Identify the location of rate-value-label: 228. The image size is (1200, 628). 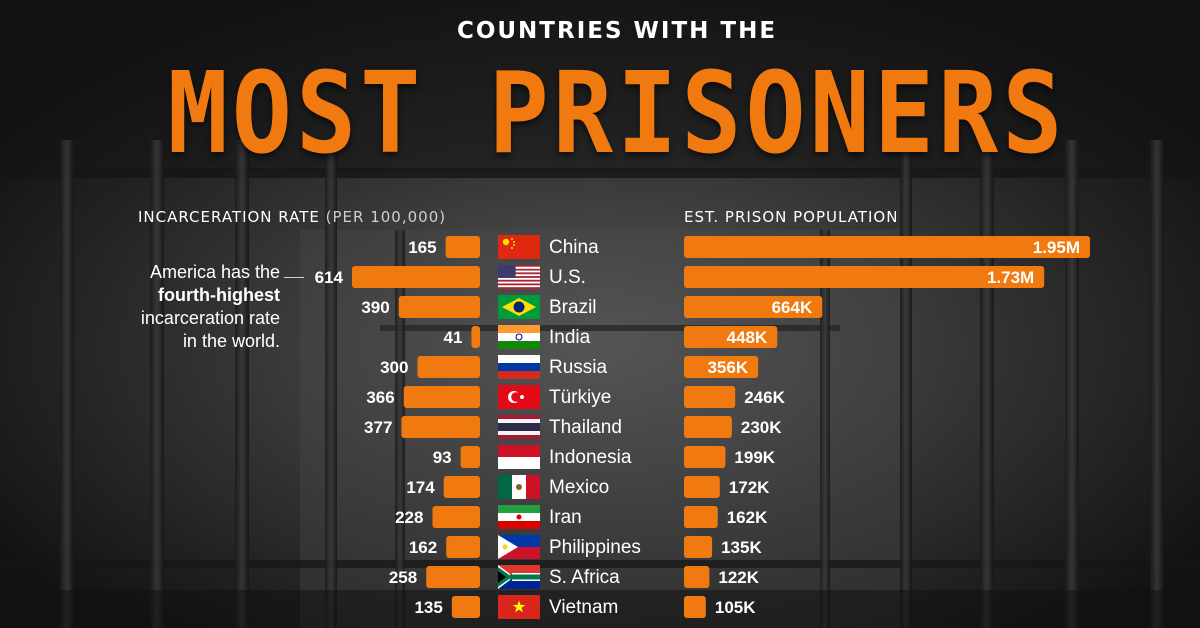
(409, 517).